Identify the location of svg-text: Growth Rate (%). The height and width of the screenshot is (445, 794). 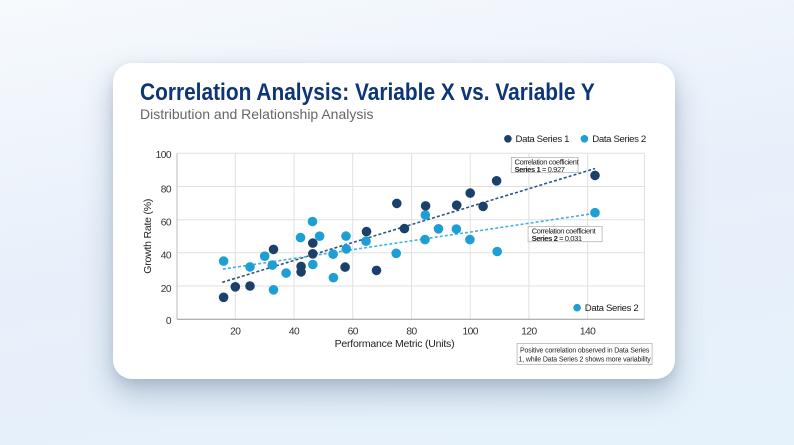
(148, 236).